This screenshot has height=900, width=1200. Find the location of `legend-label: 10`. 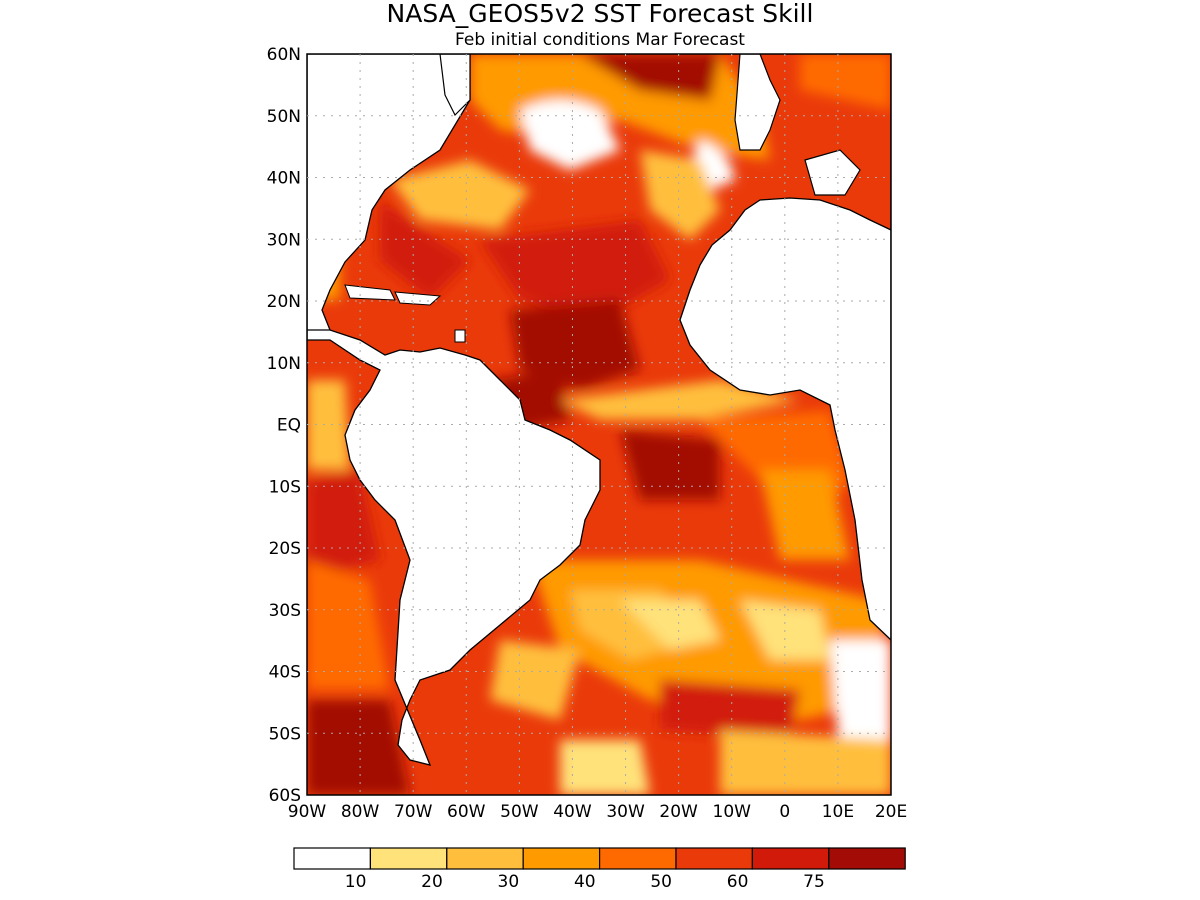

legend-label: 10 is located at coordinates (356, 882).